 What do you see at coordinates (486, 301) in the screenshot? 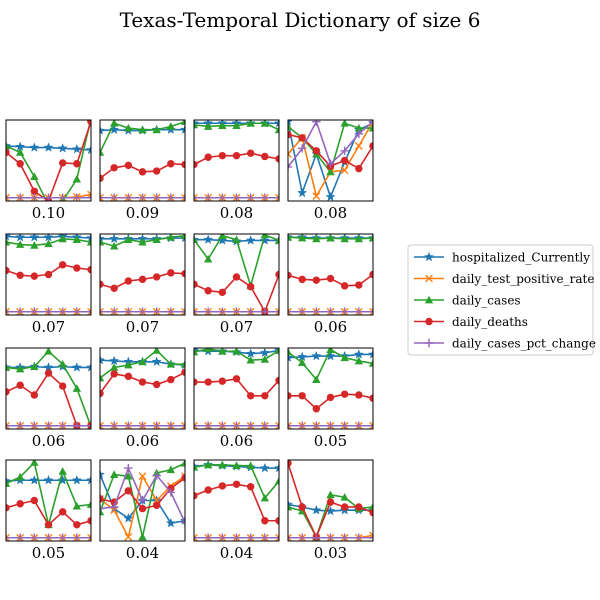
I see `legend-label: daily_cases` at bounding box center [486, 301].